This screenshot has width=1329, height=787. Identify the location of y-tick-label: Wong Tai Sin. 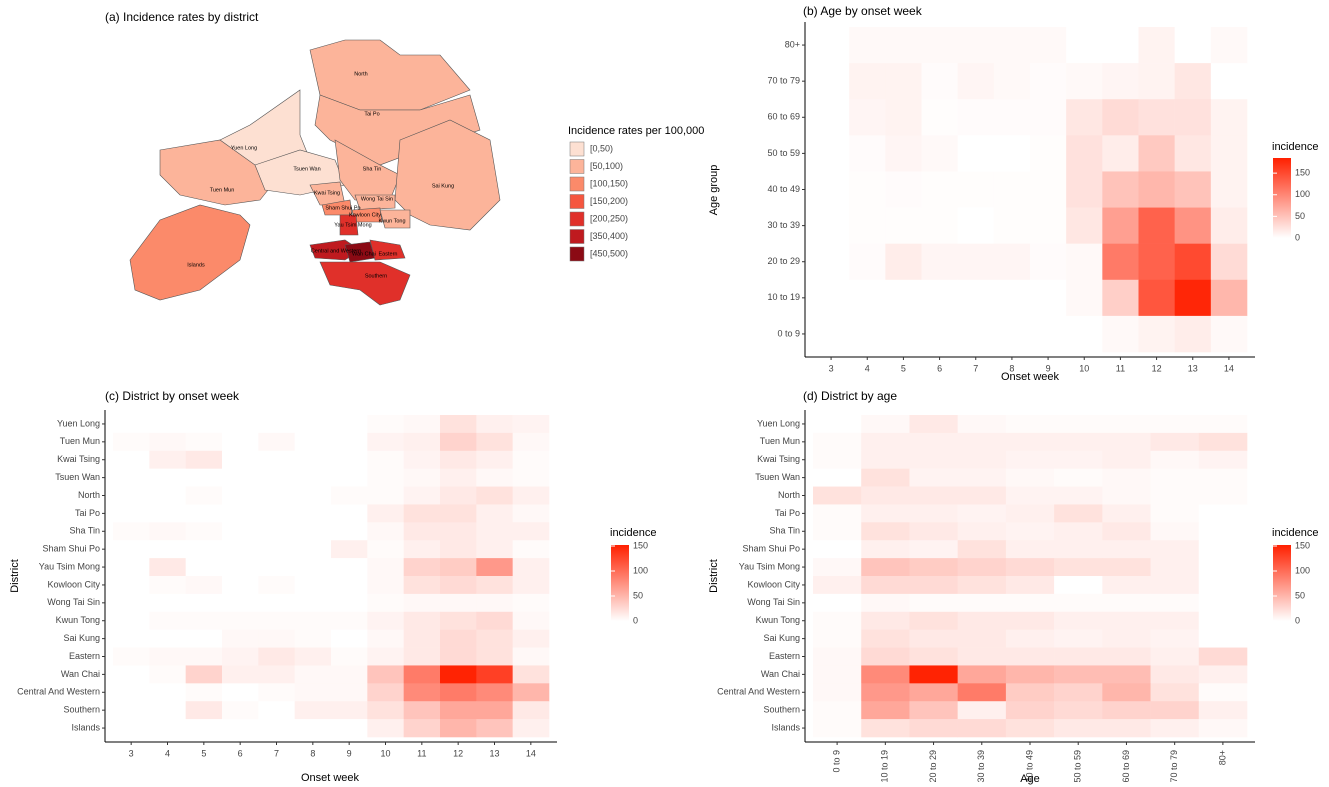
(773, 602).